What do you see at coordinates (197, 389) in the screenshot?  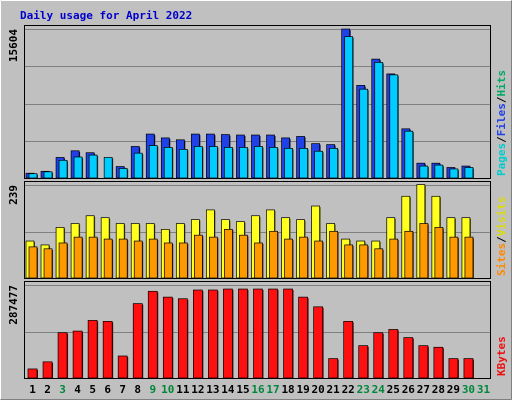 I see `x-tick-label: 12` at bounding box center [197, 389].